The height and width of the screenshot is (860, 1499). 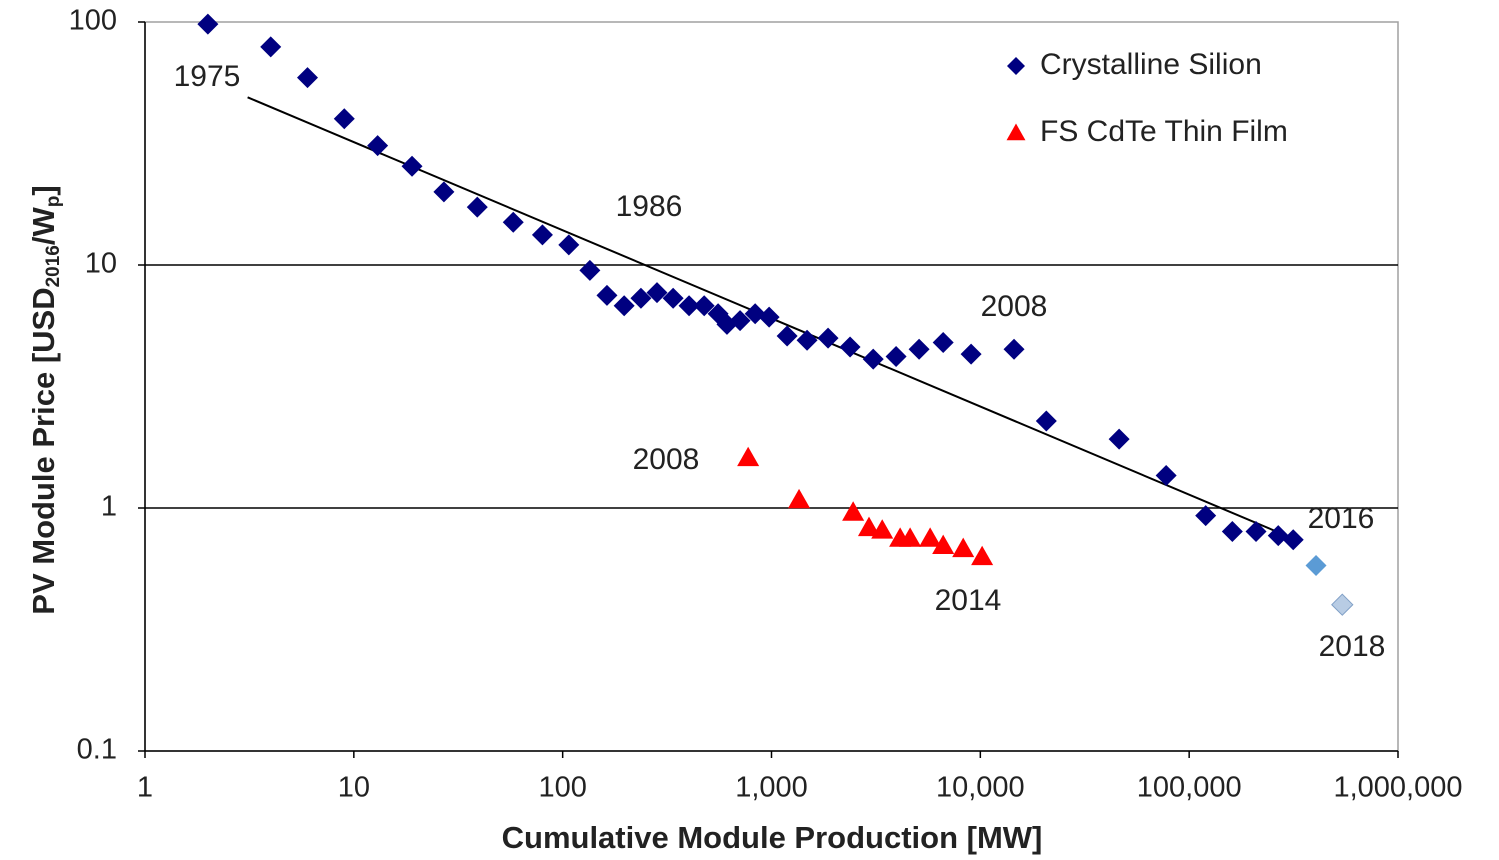 I want to click on y-axis-title-part: PV Module Price [USD, so click(x=43, y=450).